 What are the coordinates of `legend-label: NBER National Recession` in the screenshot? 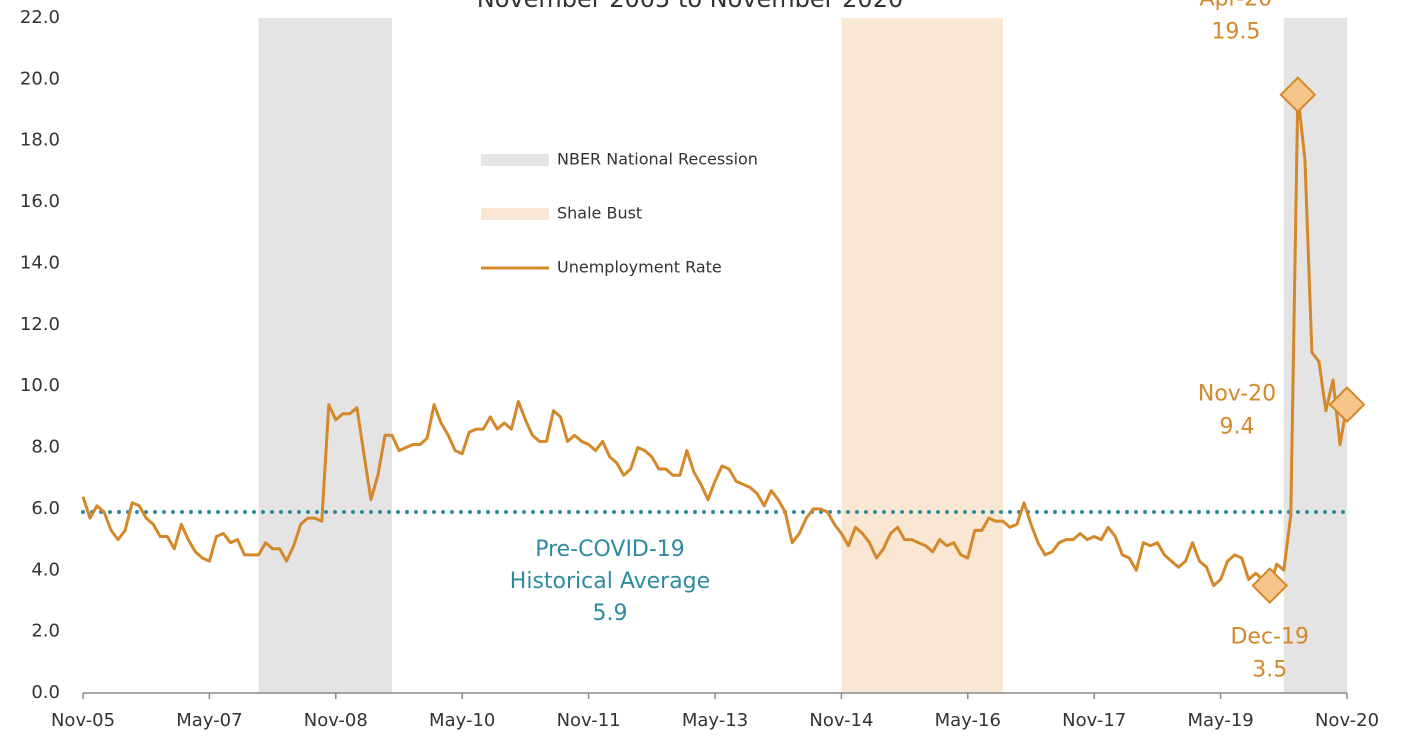 It's located at (657, 159).